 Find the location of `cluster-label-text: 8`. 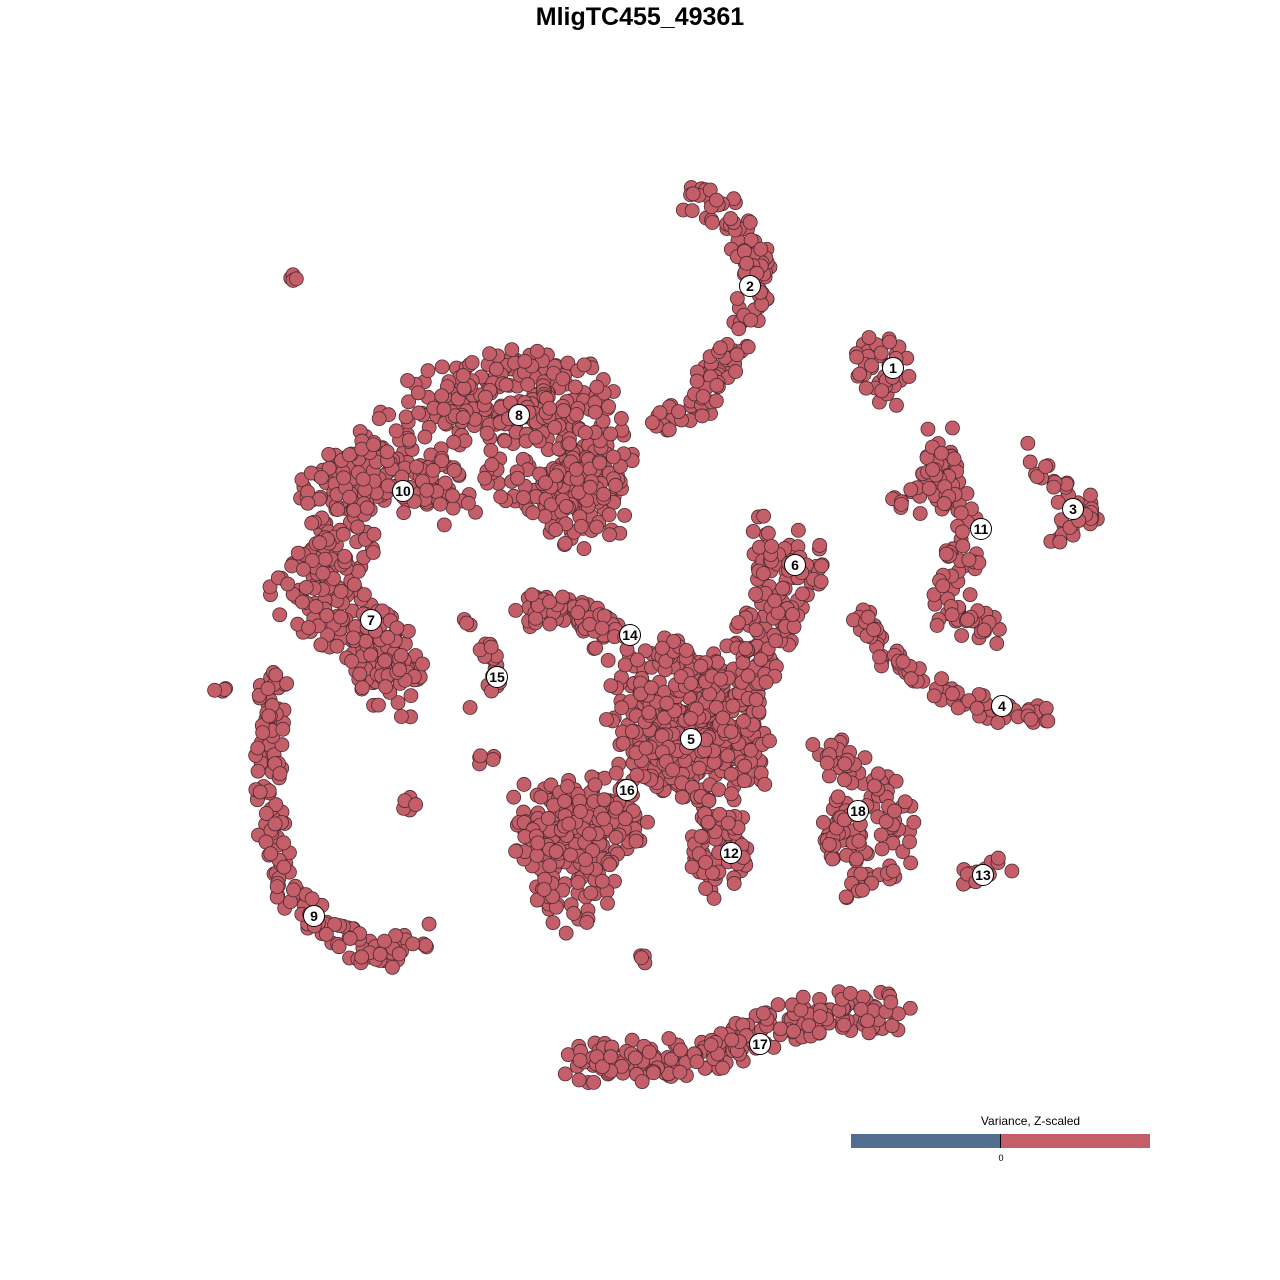

cluster-label-text: 8 is located at coordinates (519, 415).